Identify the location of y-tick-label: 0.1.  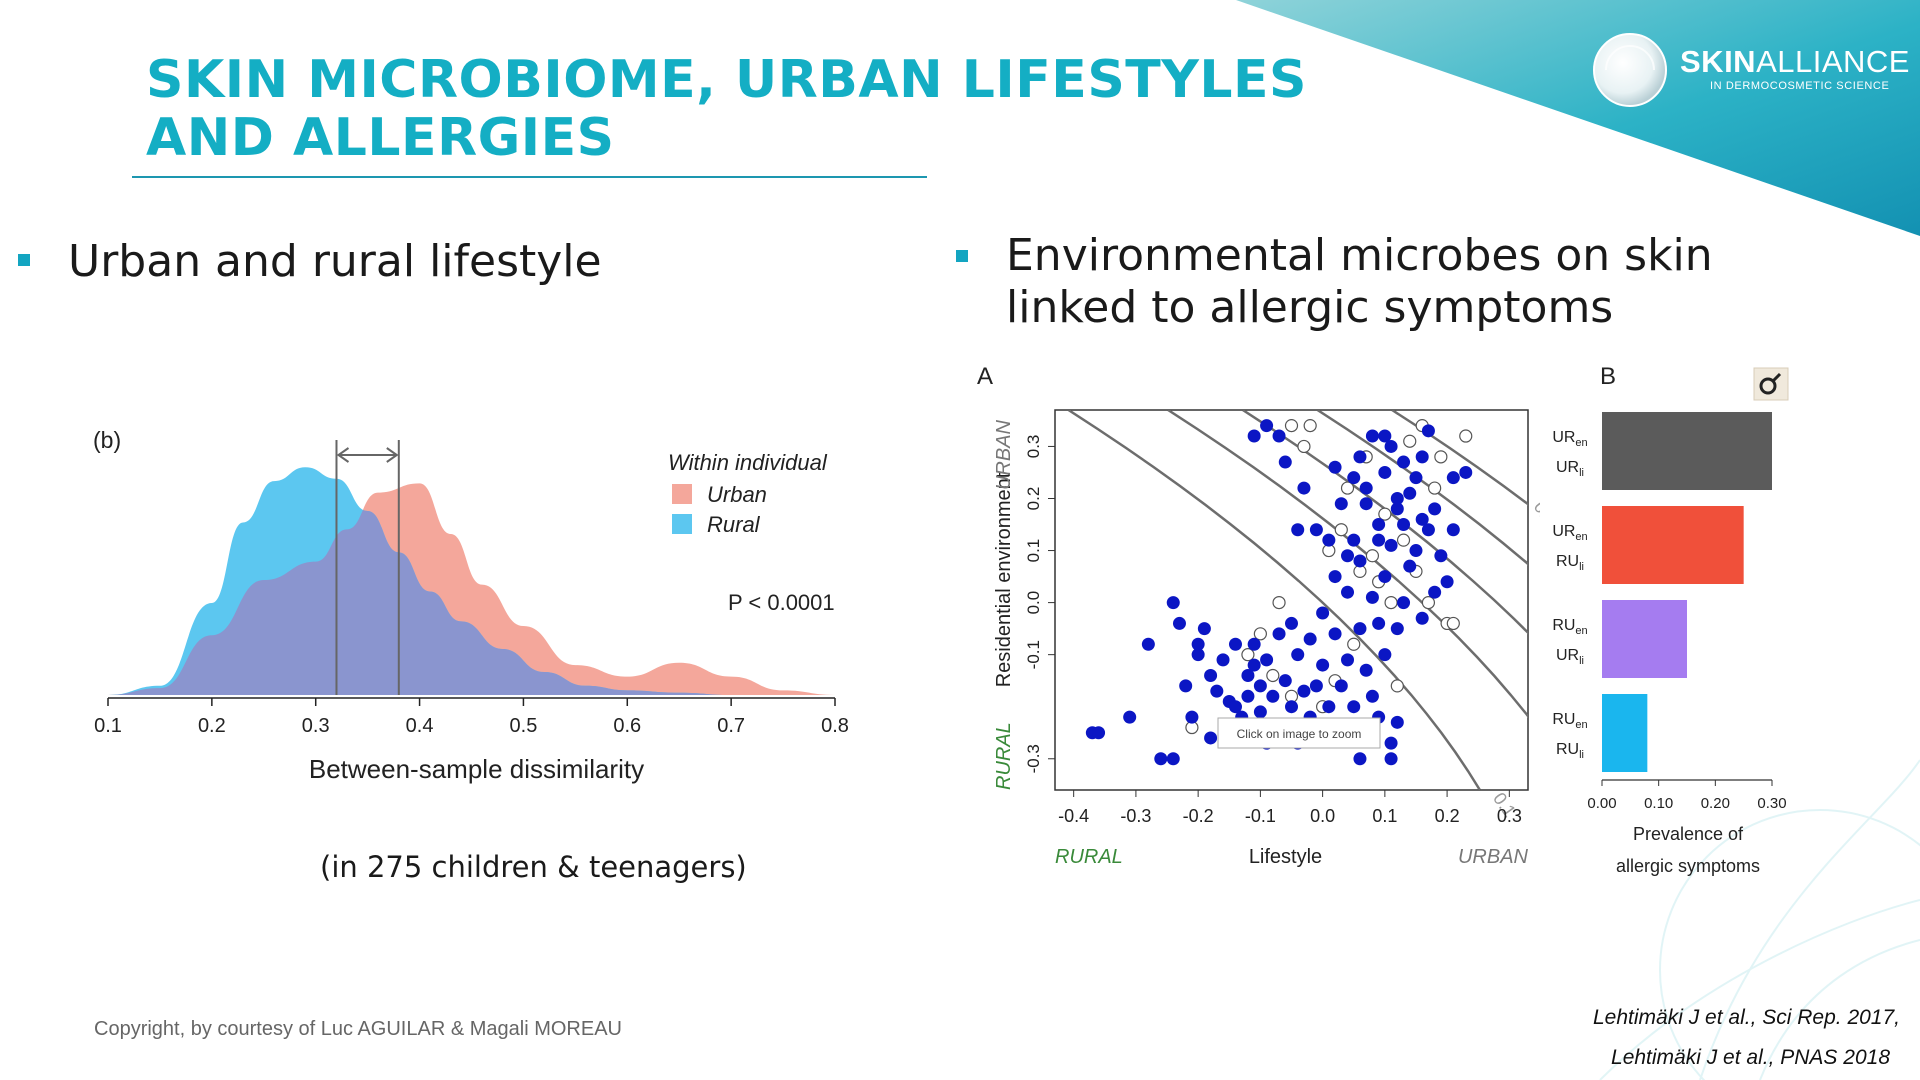
(1033, 551).